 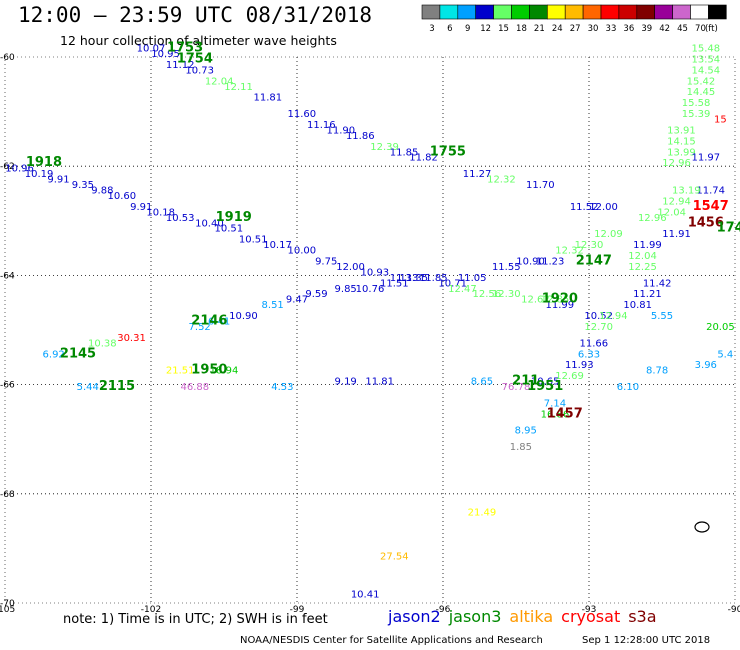 I want to click on wave-height-label: 18.94, so click(x=224, y=371).